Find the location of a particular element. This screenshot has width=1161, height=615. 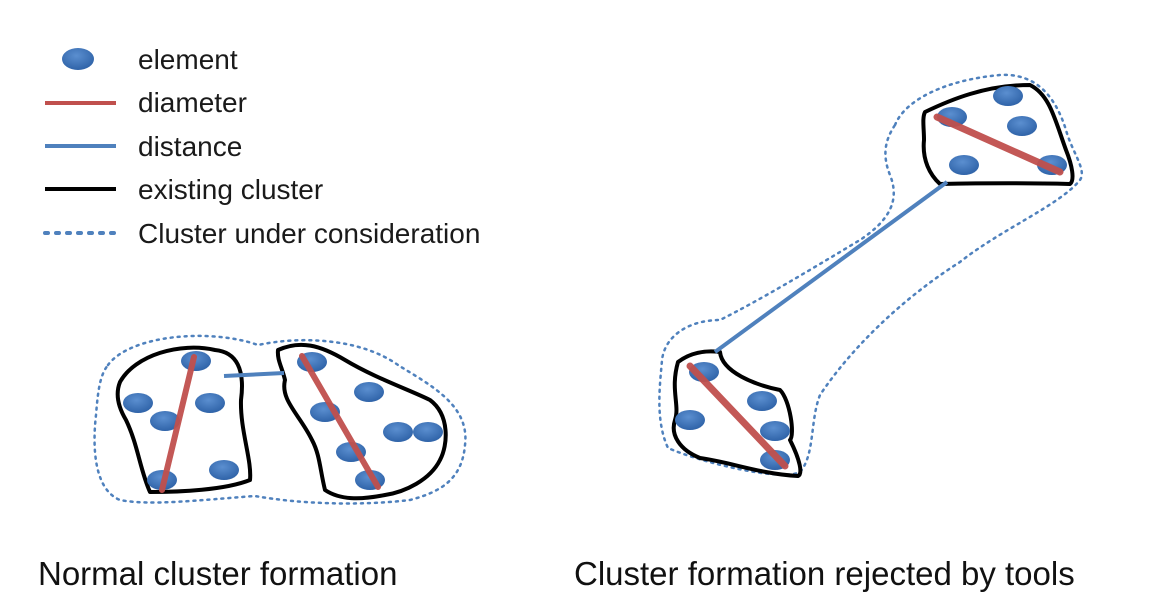

existing-cluster-outline-b is located at coordinates (361, 421).